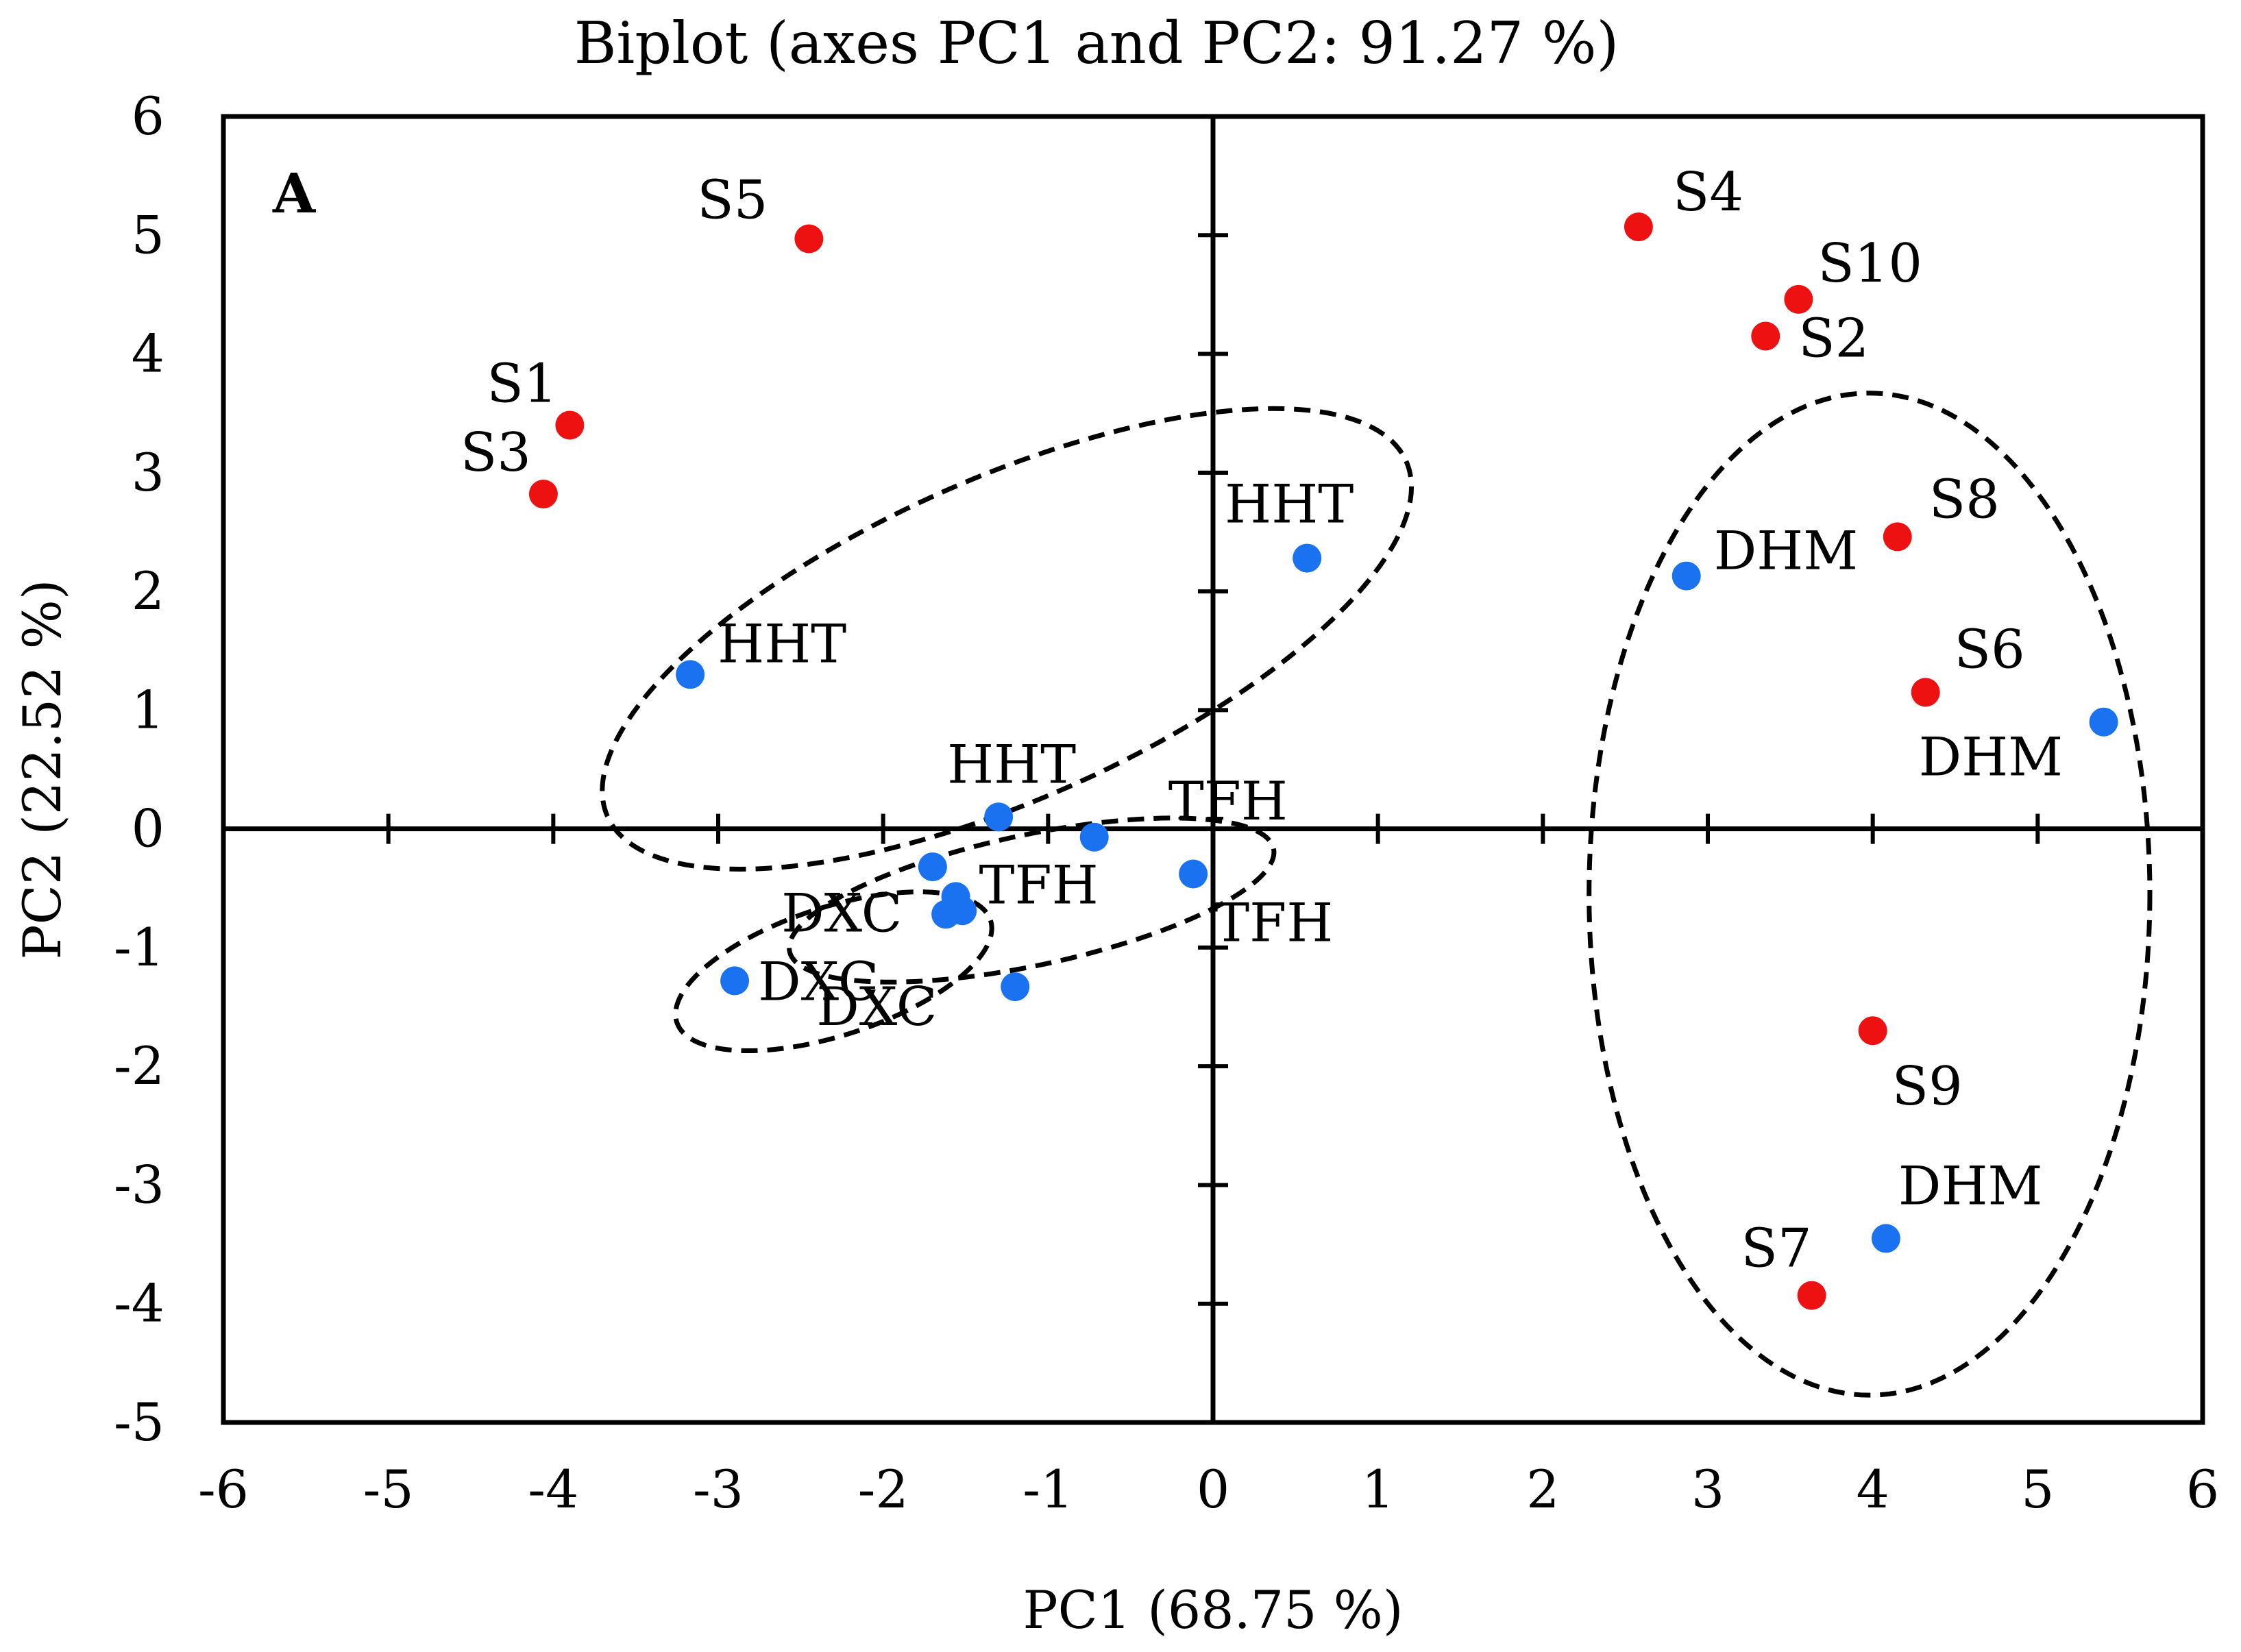 The width and height of the screenshot is (2241, 1652). What do you see at coordinates (1897, 537) in the screenshot?
I see `sample-point-s8` at bounding box center [1897, 537].